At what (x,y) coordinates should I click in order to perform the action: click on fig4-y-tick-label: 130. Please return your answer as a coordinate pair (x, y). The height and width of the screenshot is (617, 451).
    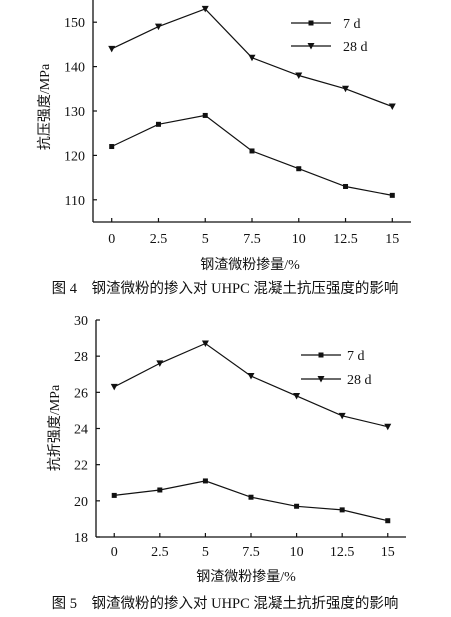
    Looking at the image, I should click on (74, 112).